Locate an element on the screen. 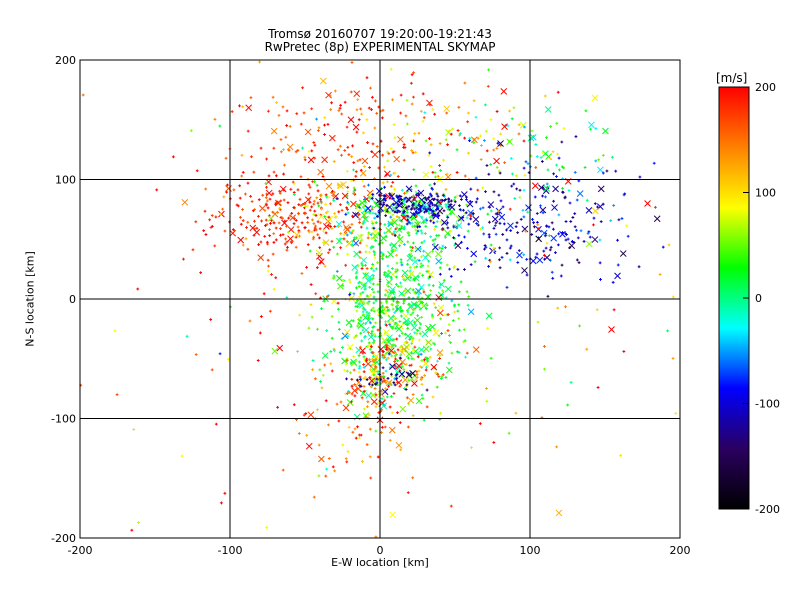 Image resolution: width=800 pixels, height=600 pixels. y-tick-label: 200 is located at coordinates (65, 60).